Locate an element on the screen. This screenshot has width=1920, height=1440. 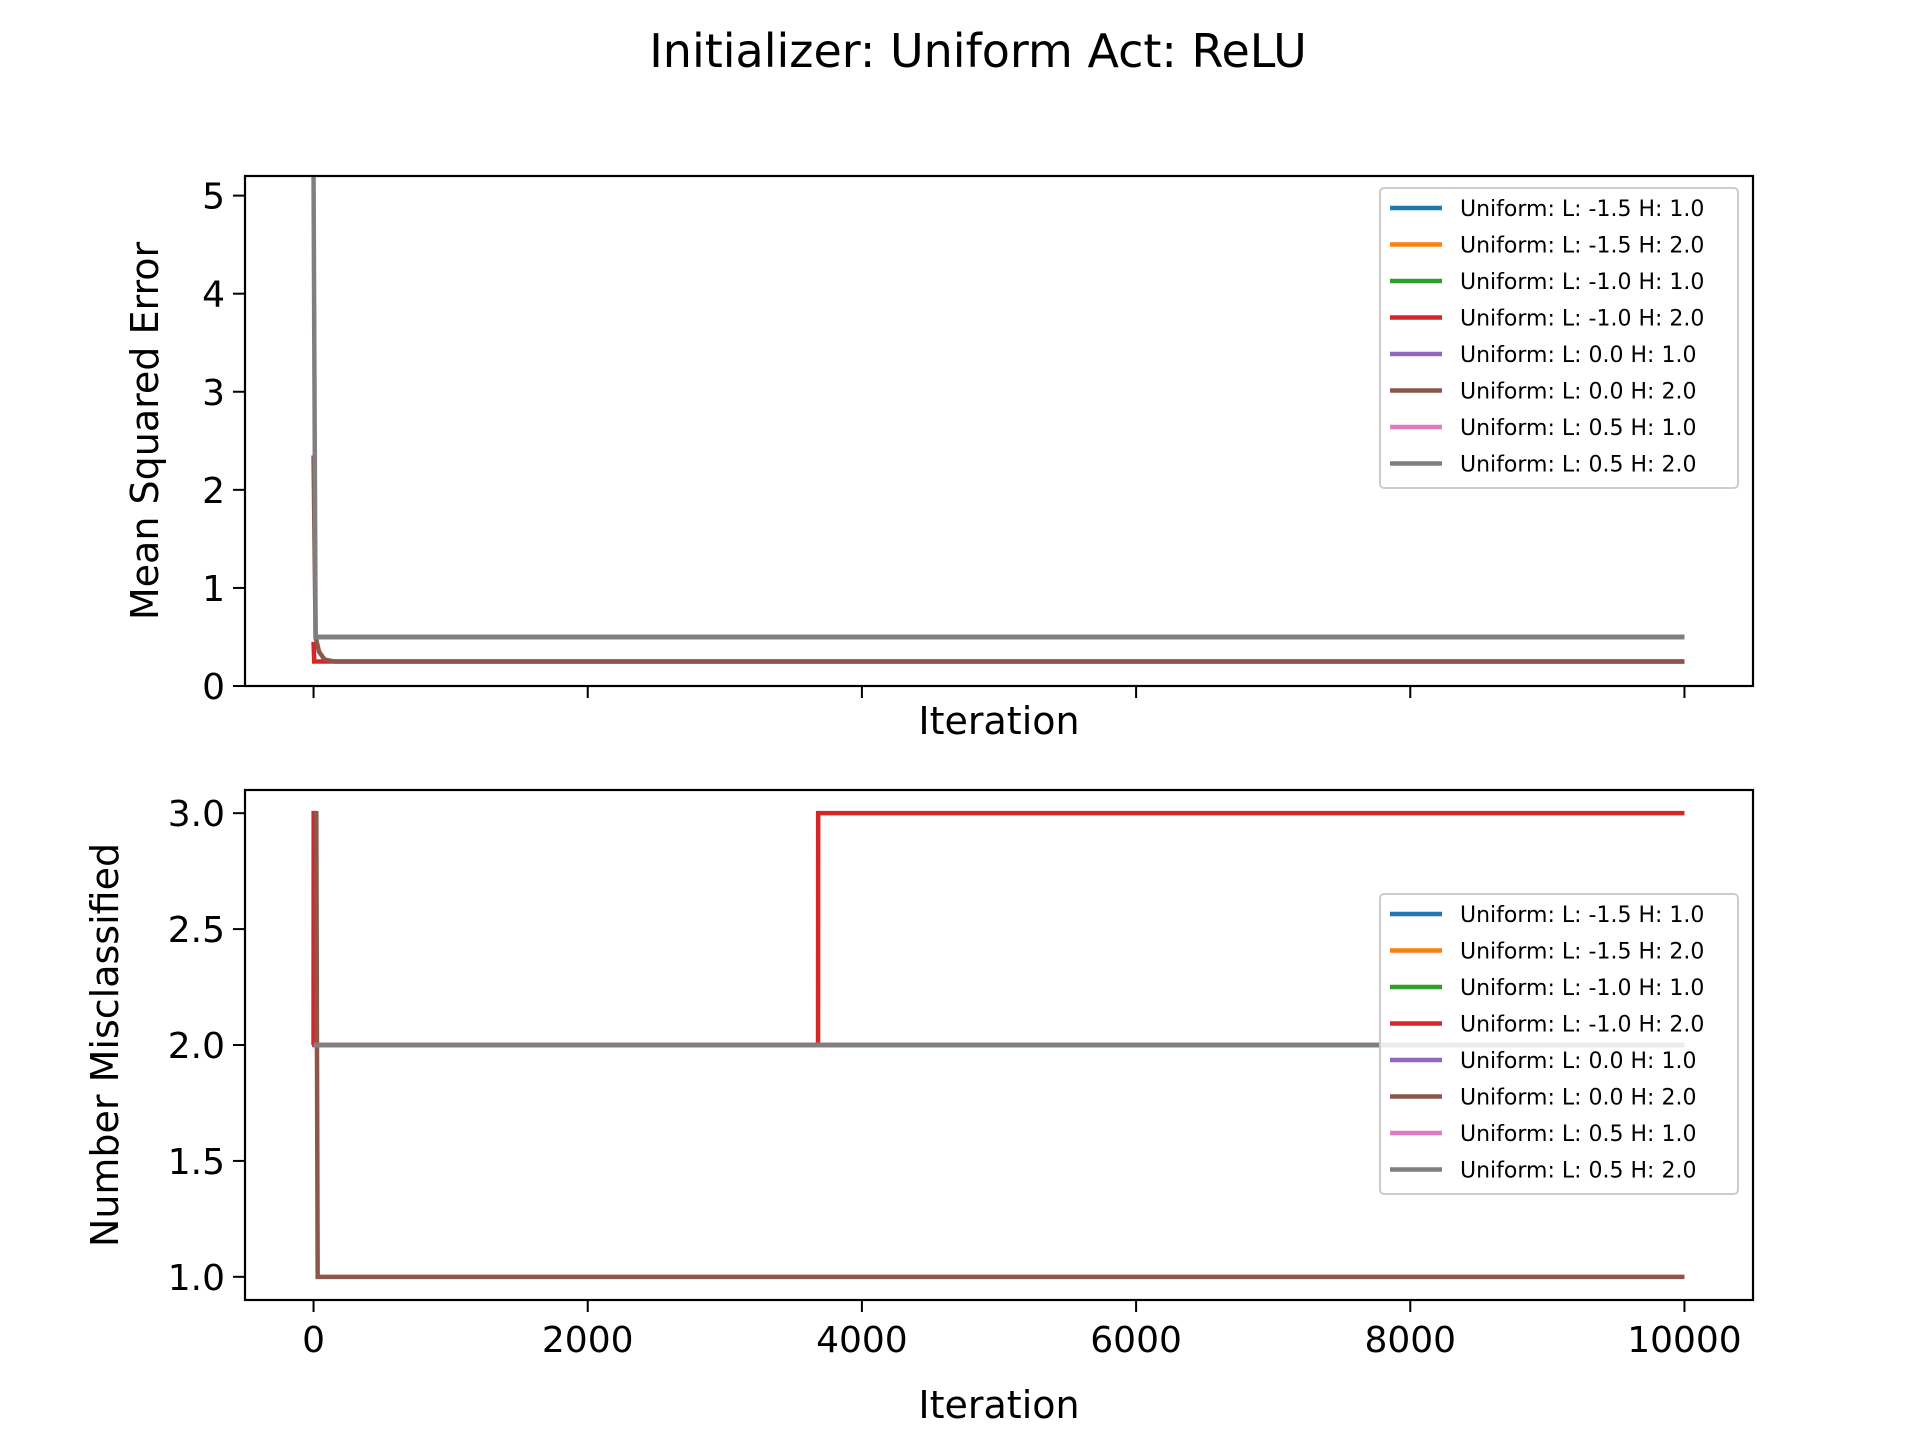
x-tick-label: 2000 is located at coordinates (588, 1340).